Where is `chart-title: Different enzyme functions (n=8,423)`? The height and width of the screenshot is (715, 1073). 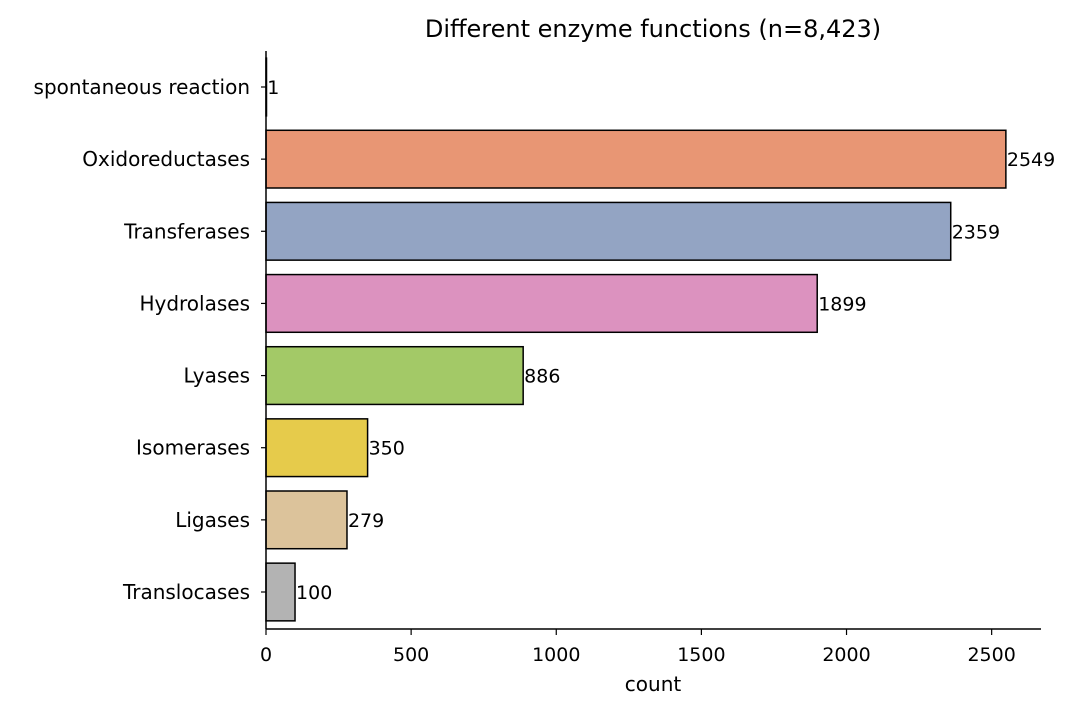 chart-title: Different enzyme functions (n=8,423) is located at coordinates (653, 29).